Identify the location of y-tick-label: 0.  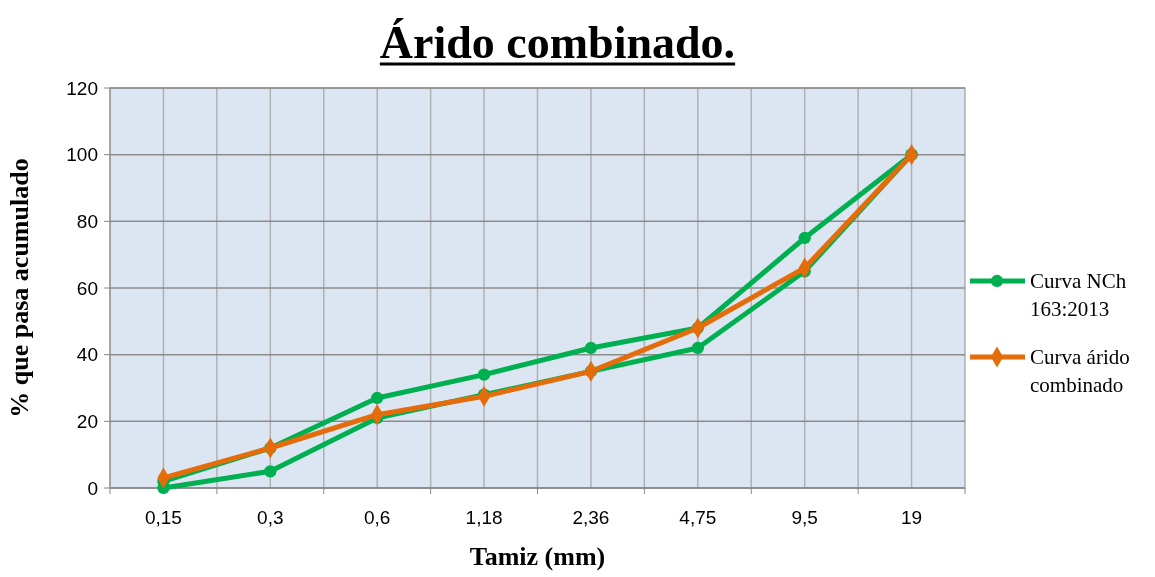
(92, 488).